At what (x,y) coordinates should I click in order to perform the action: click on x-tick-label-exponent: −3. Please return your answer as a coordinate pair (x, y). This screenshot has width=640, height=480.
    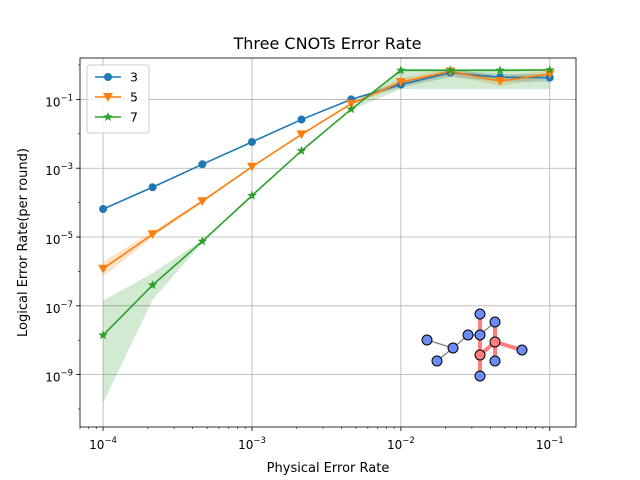
    Looking at the image, I should click on (259, 441).